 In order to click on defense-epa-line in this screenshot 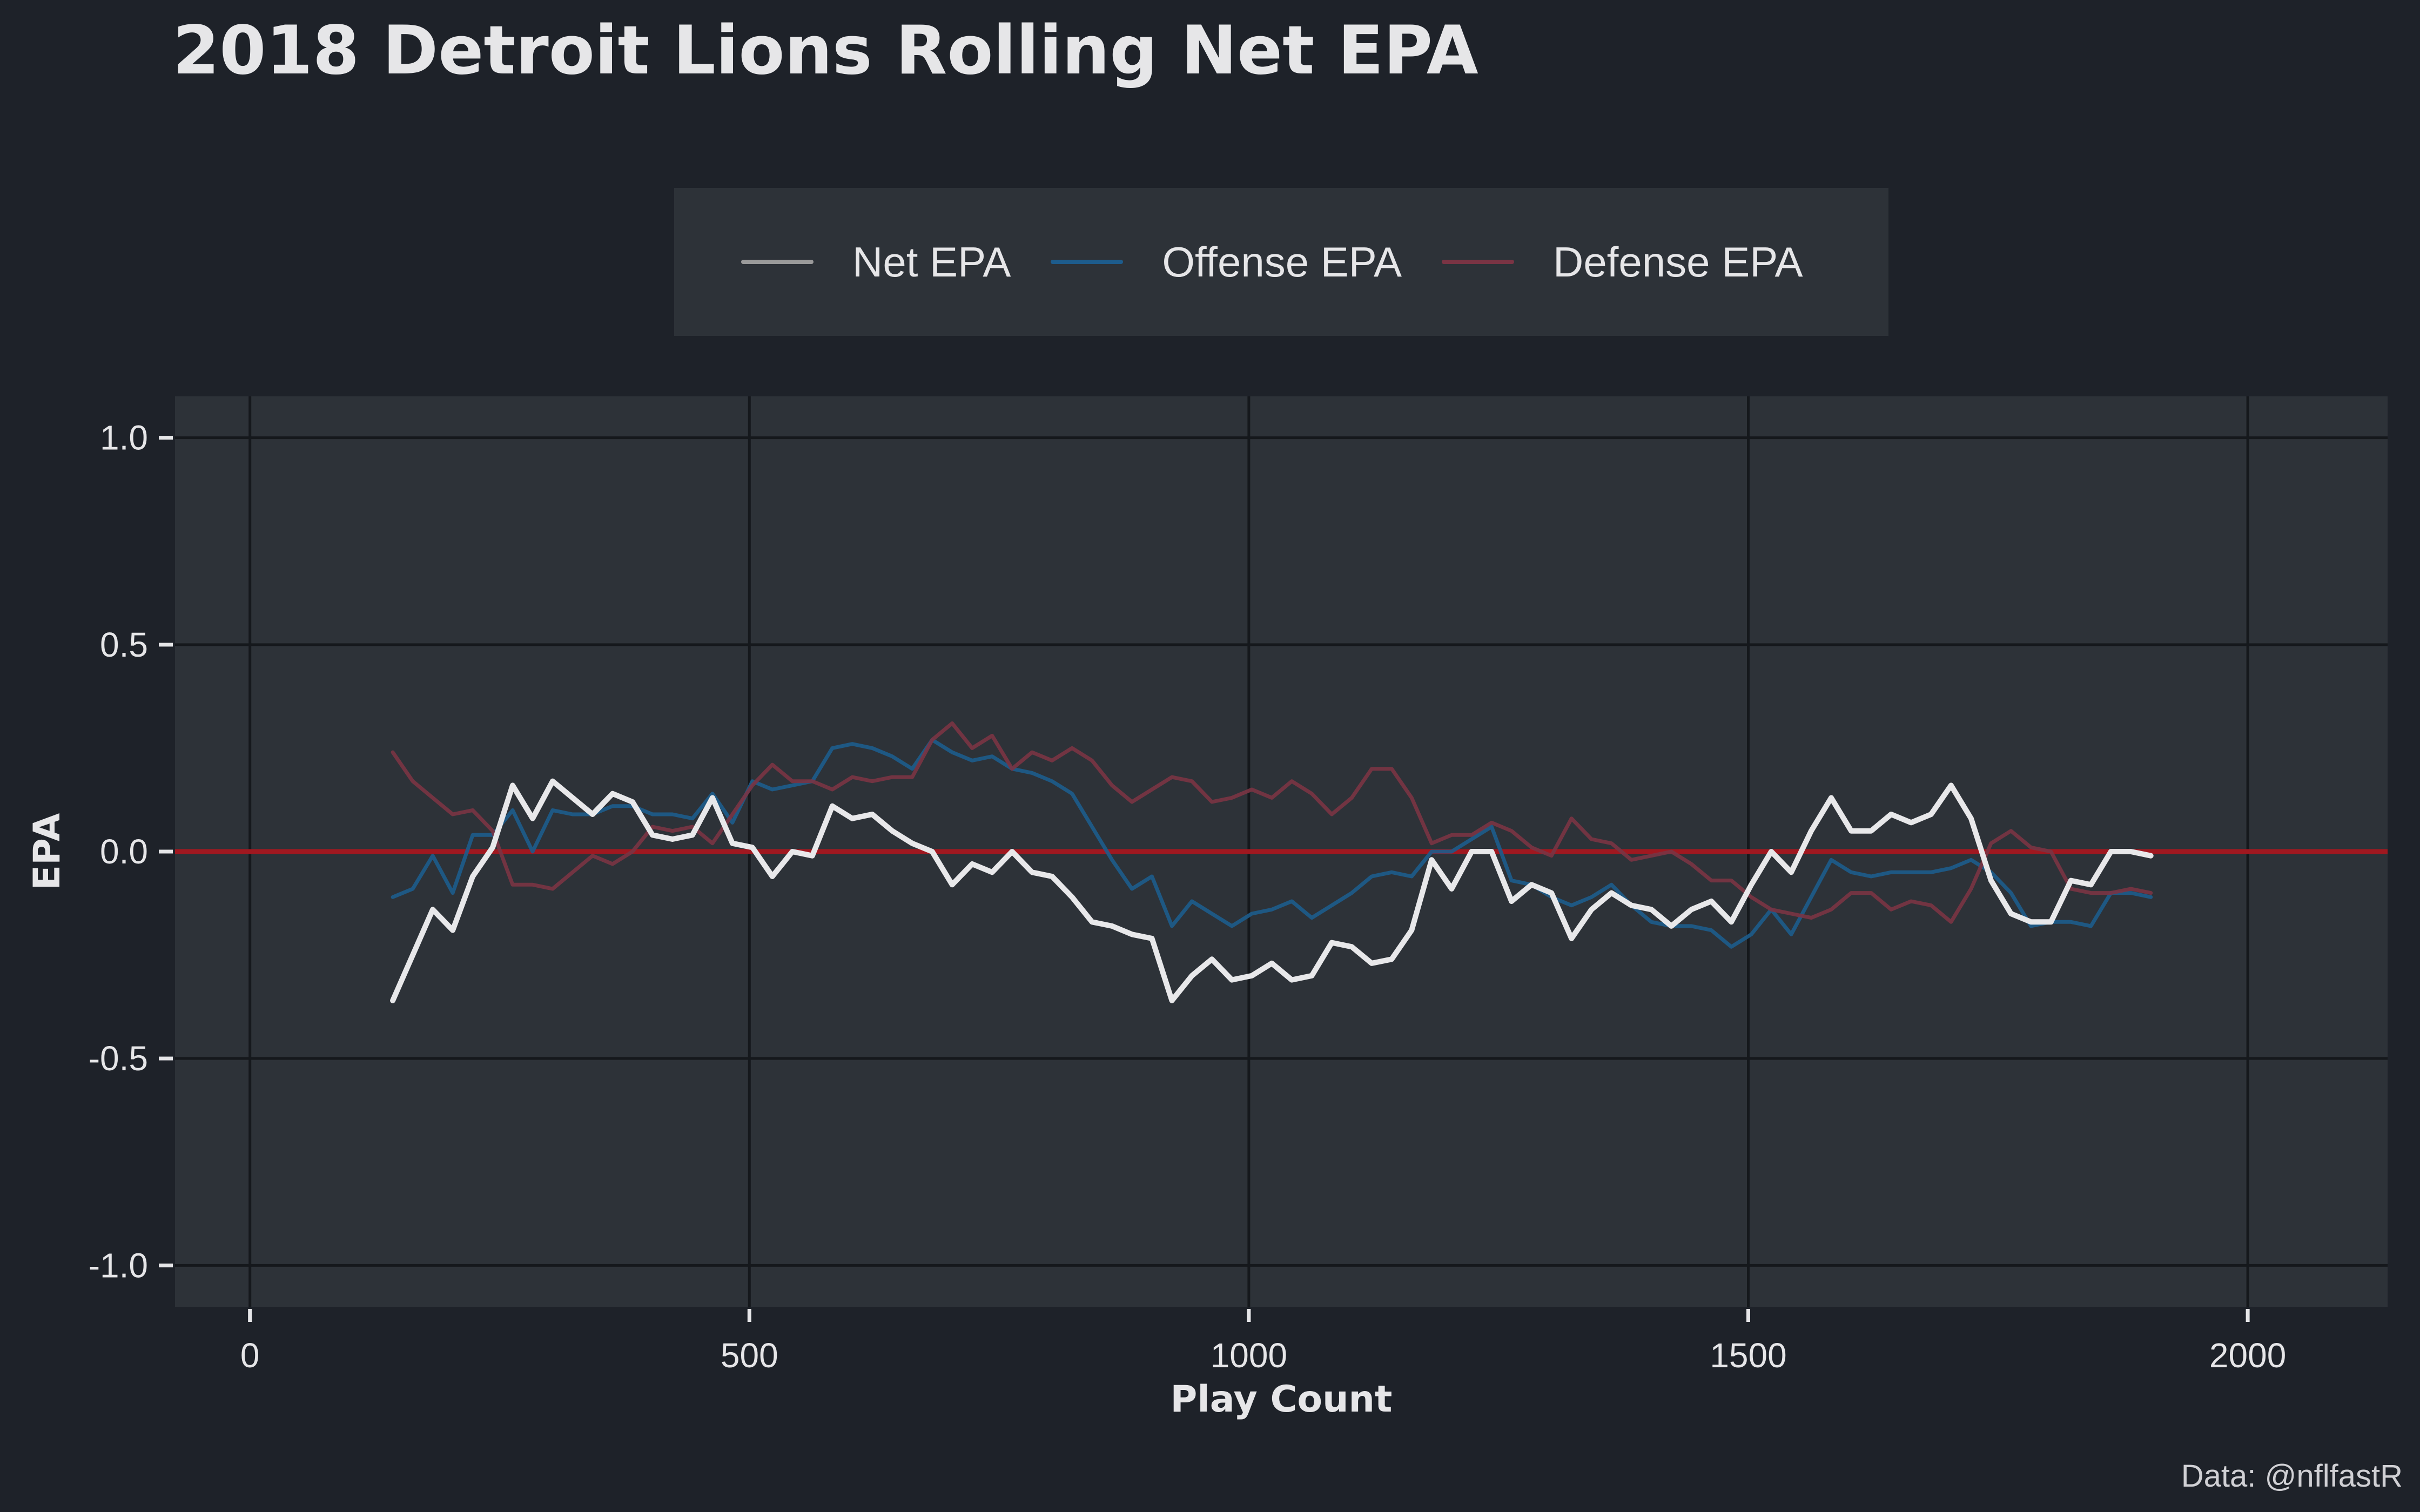, I will do `click(1272, 823)`.